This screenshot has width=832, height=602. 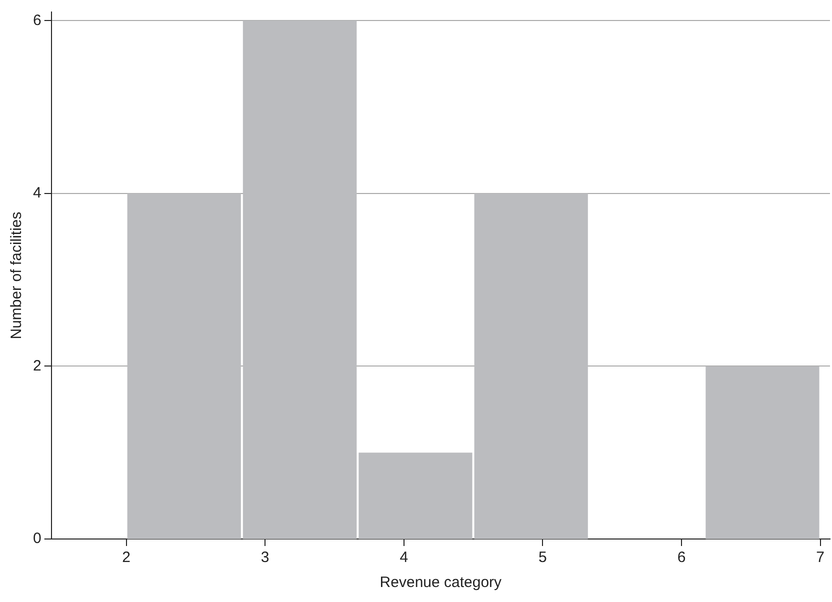 I want to click on y-axis-title: Number of facilities, so click(x=17, y=276).